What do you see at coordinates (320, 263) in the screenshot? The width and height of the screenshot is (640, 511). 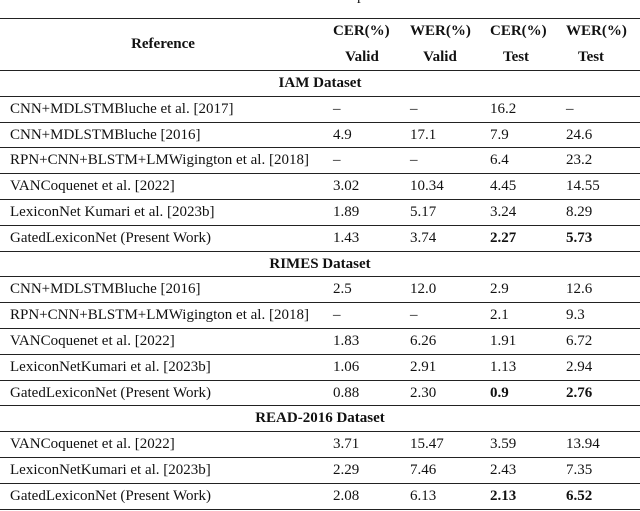 I see `section-title: RIMES Dataset` at bounding box center [320, 263].